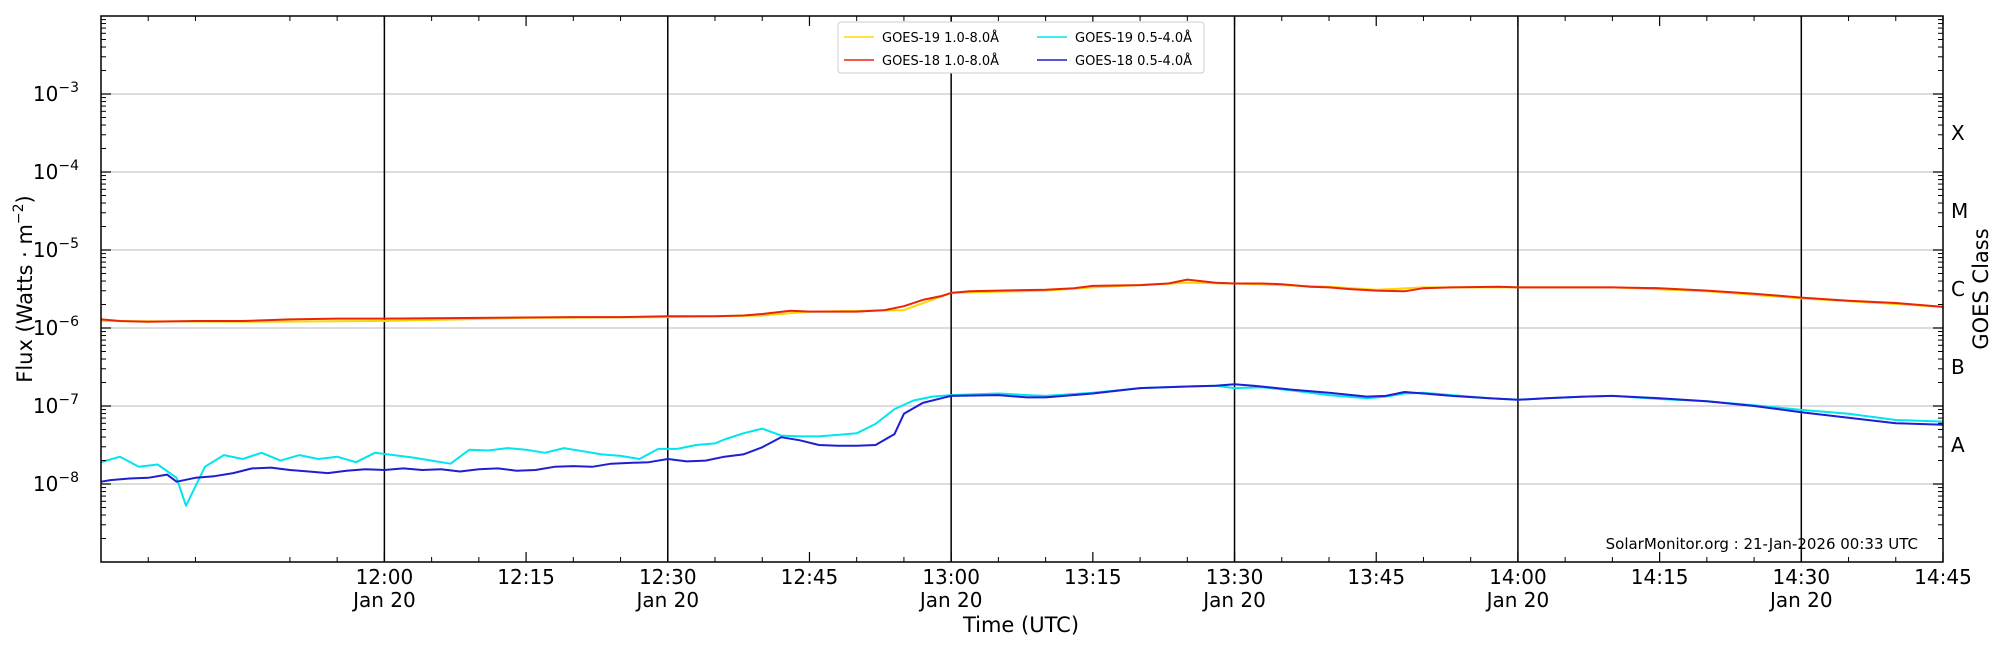 The width and height of the screenshot is (2000, 650). I want to click on x-tick-label: 14:00, so click(1518, 577).